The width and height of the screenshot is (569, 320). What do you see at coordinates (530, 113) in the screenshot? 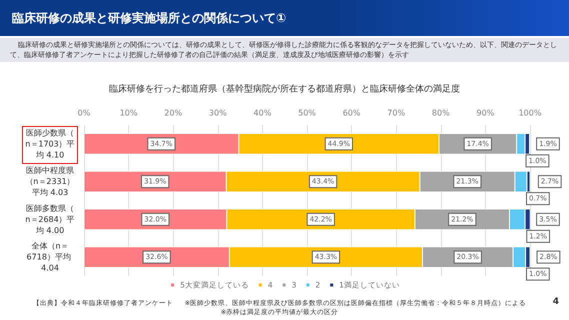
I see `x-tick-label: 100%` at bounding box center [530, 113].